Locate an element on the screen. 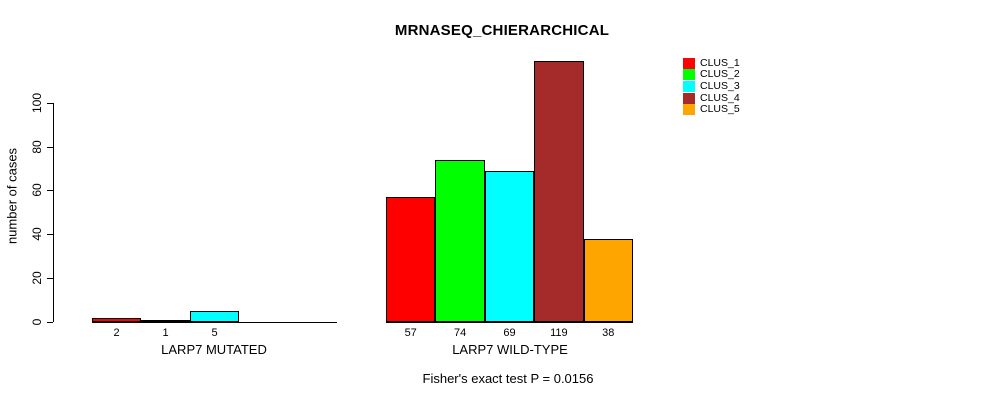 This screenshot has width=990, height=400. bar-value-label: 69 is located at coordinates (509, 333).